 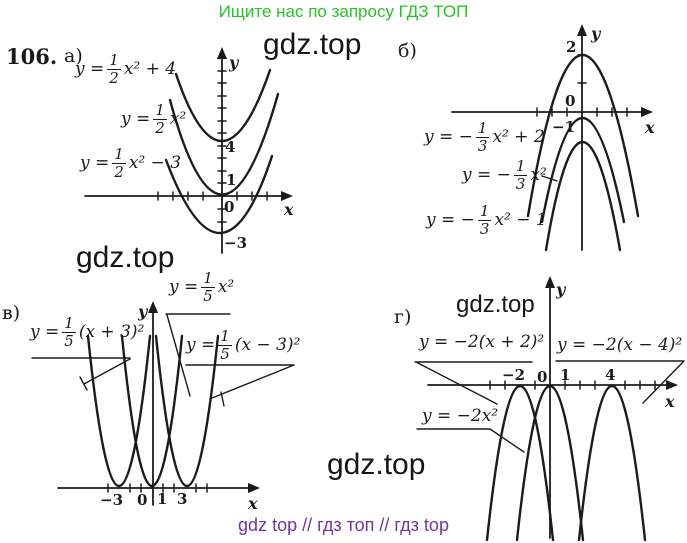 I want to click on tick-label-v-3: 3, so click(x=182, y=499).